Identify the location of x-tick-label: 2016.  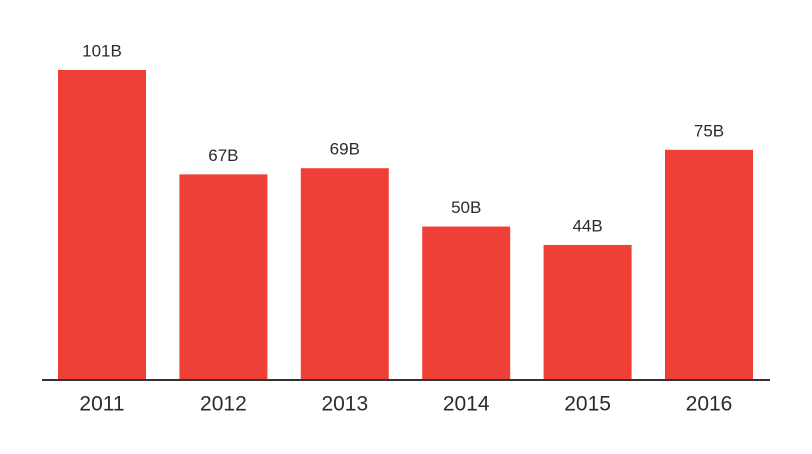
(709, 404).